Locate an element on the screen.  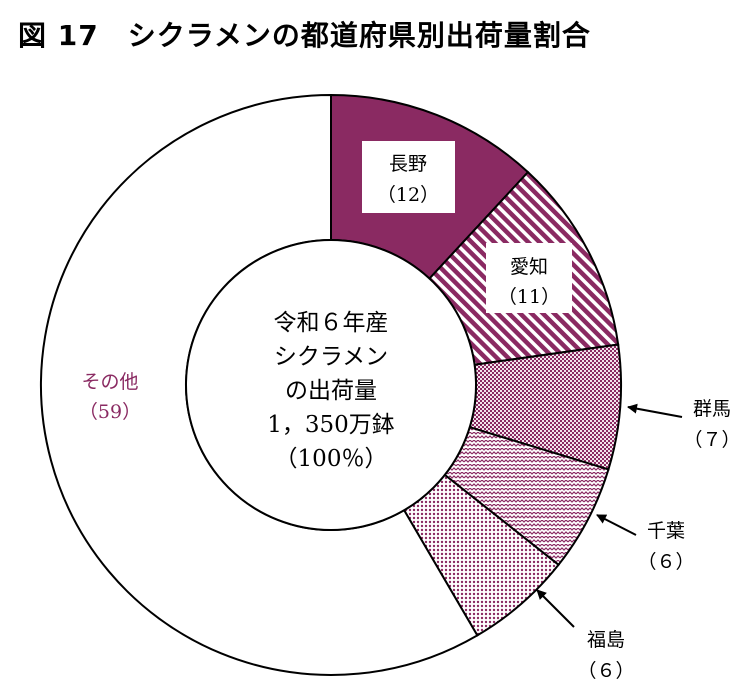
center-text-line: の出荷量 is located at coordinates (331, 391).